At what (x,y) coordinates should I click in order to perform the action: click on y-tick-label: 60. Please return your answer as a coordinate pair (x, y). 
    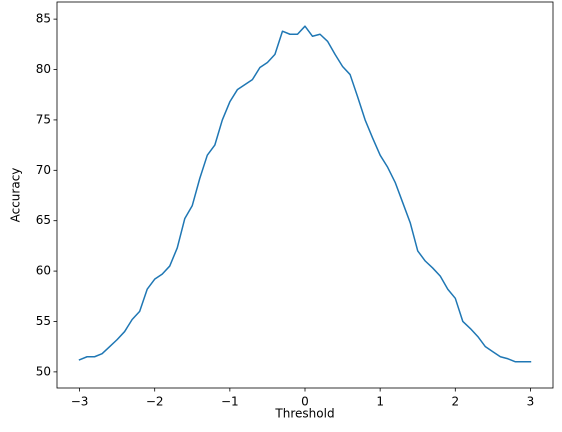
    Looking at the image, I should click on (43, 271).